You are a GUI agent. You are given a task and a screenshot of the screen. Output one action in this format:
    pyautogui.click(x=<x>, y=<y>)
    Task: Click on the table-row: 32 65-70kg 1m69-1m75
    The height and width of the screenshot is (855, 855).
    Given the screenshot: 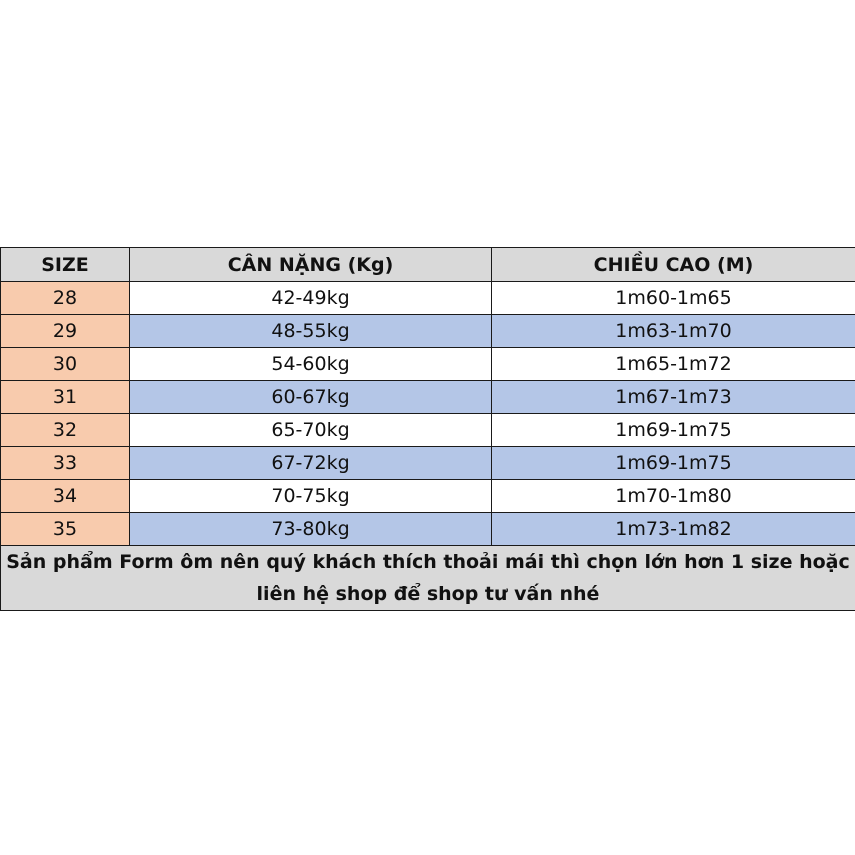 What is the action you would take?
    pyautogui.click(x=427, y=430)
    